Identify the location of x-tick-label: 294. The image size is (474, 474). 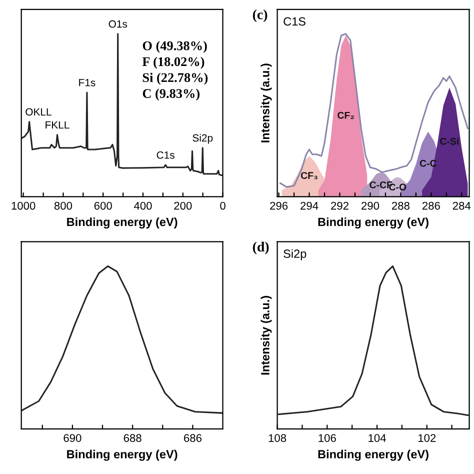
(309, 206).